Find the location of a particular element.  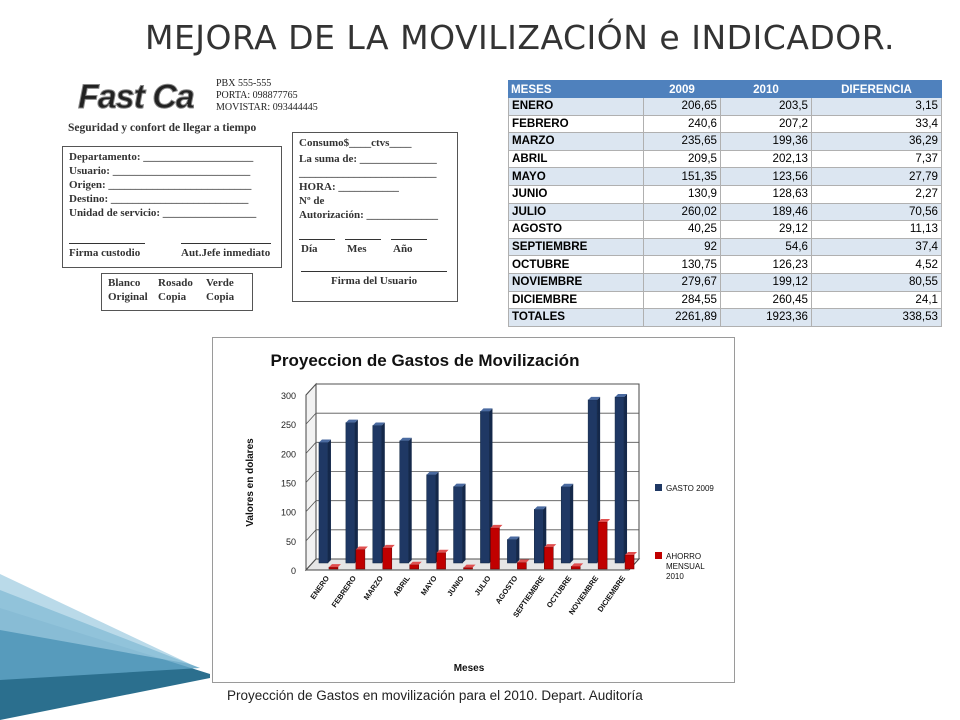

field-hora: HORA: ___________ is located at coordinates (349, 187).